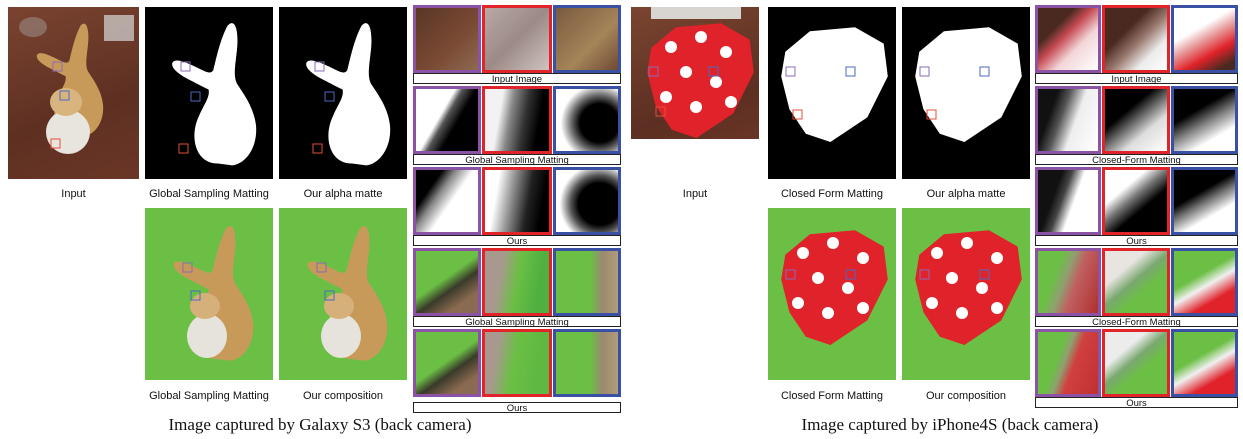 Image resolution: width=1243 pixels, height=439 pixels. I want to click on cloth-figure, so click(700, 73).